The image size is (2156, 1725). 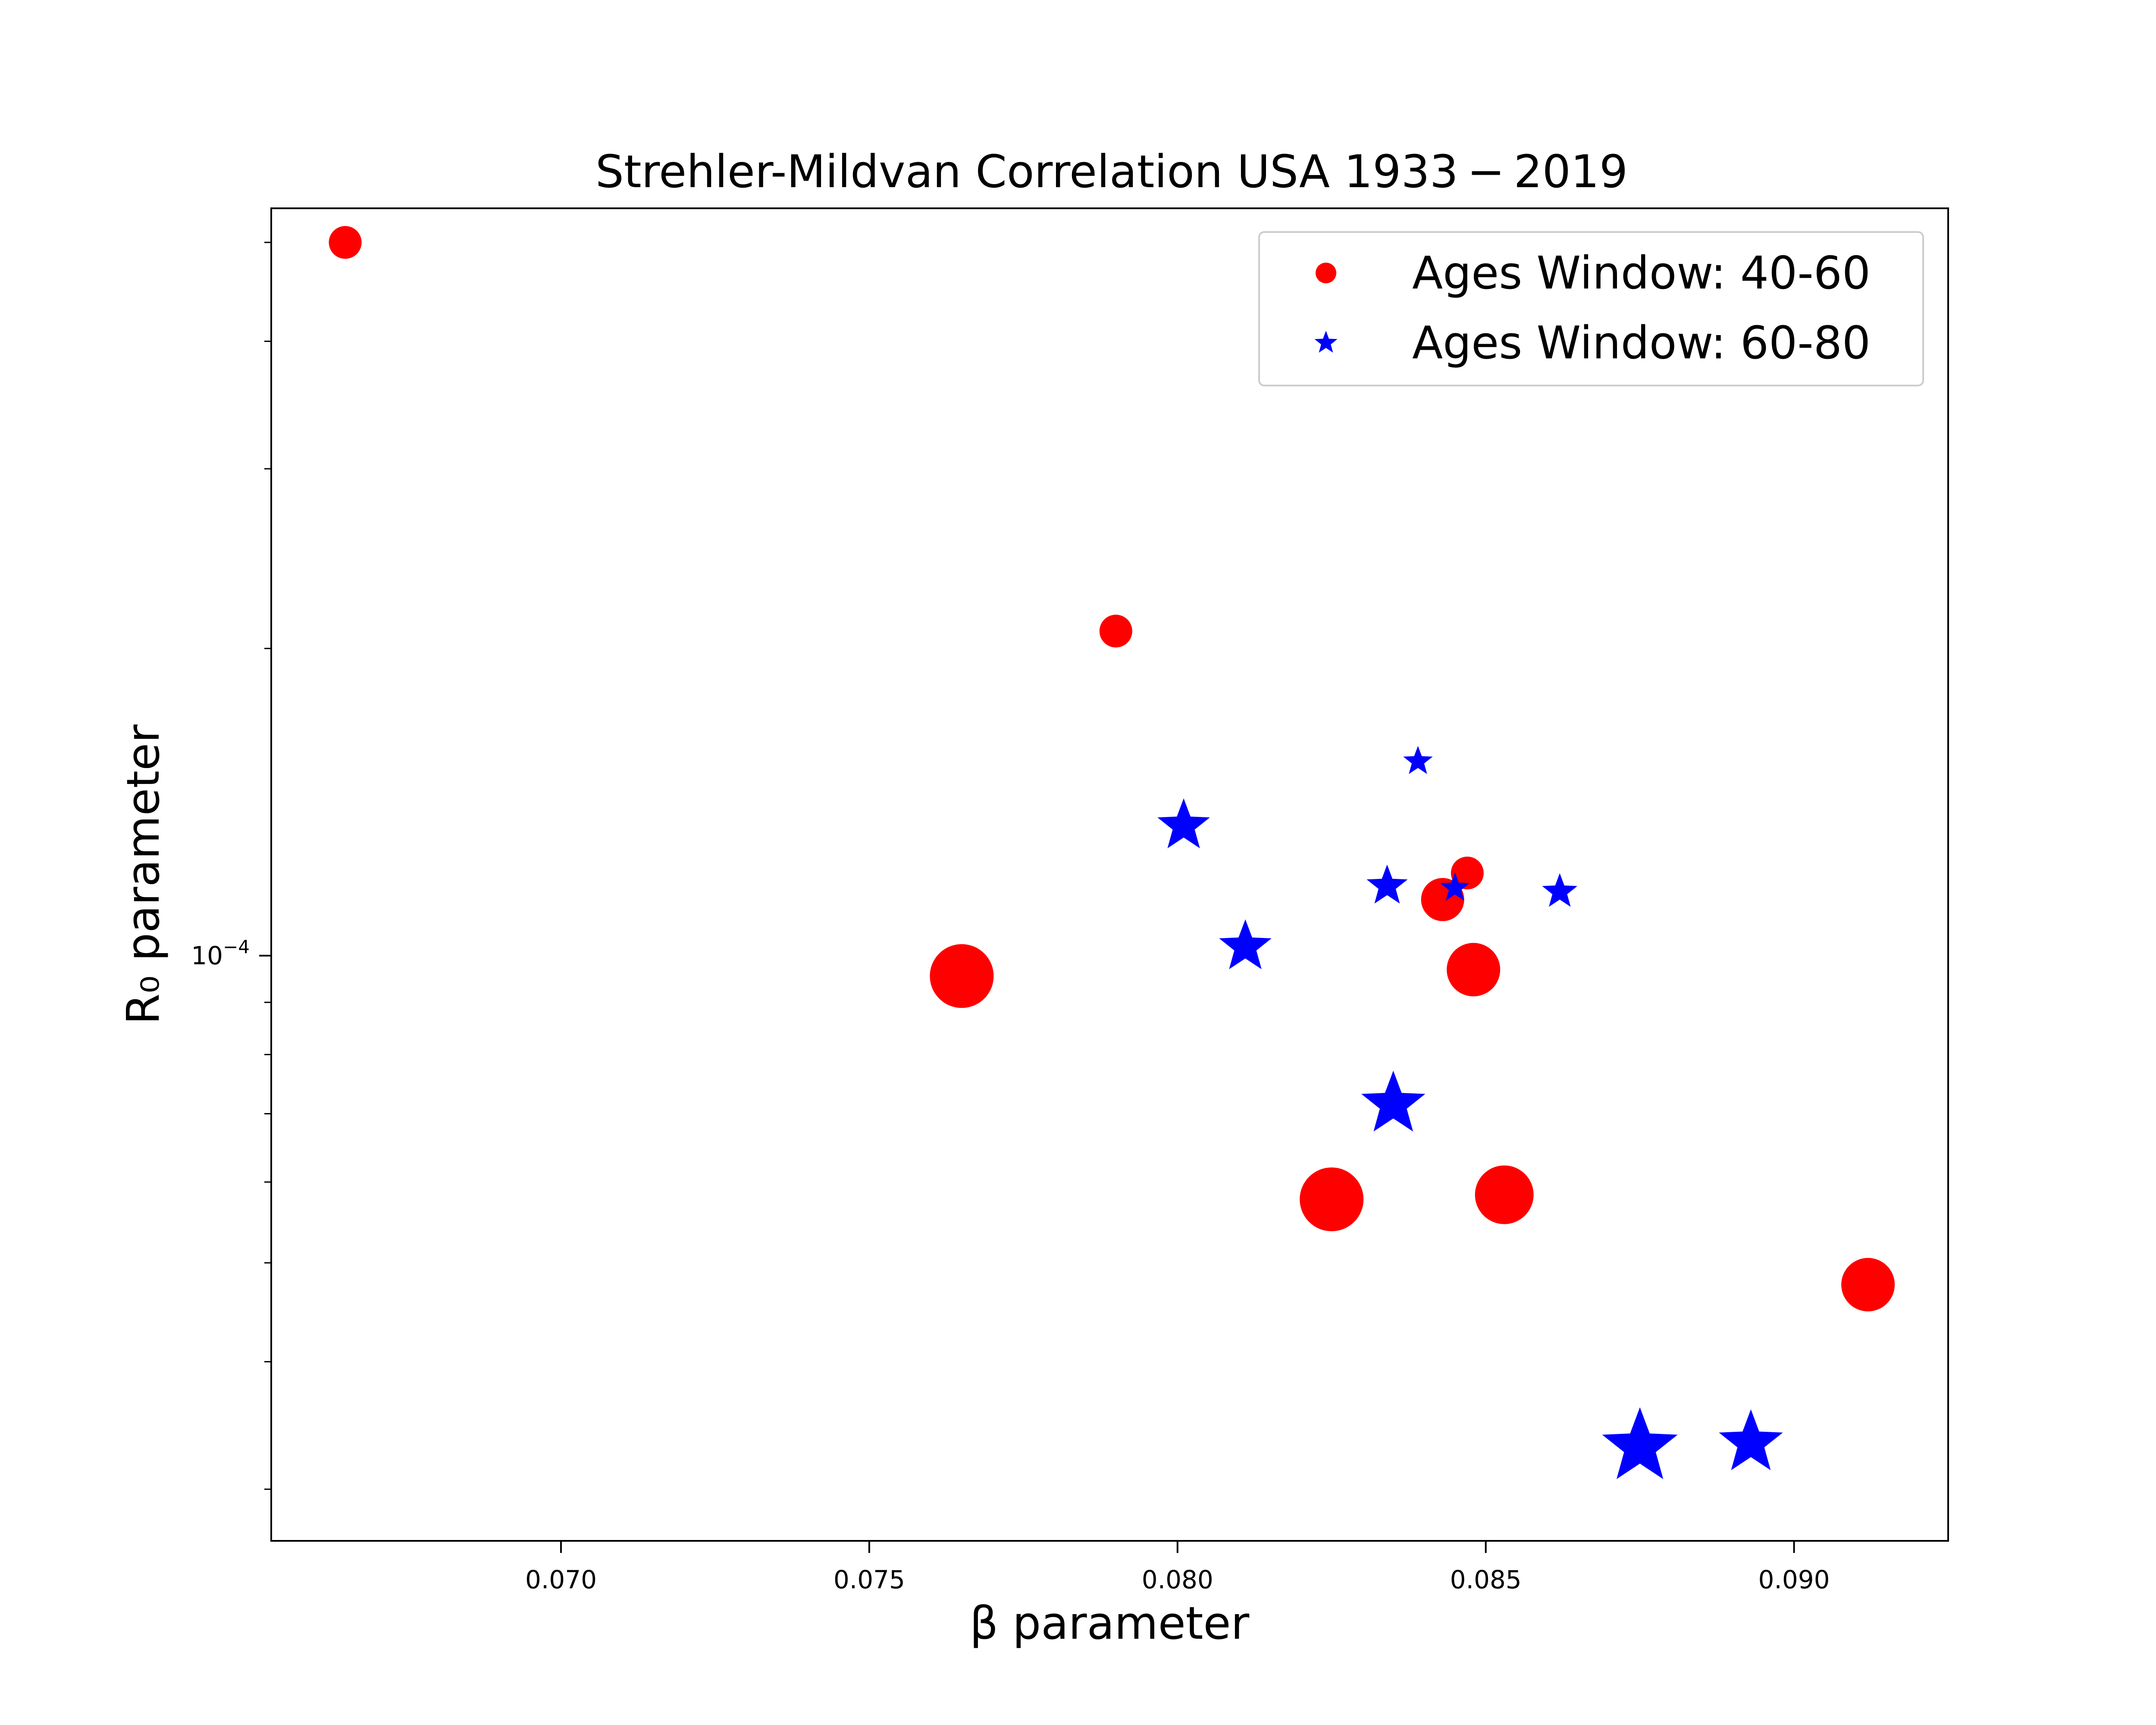 I want to click on x-tick-label: 0.075, so click(x=869, y=1580).